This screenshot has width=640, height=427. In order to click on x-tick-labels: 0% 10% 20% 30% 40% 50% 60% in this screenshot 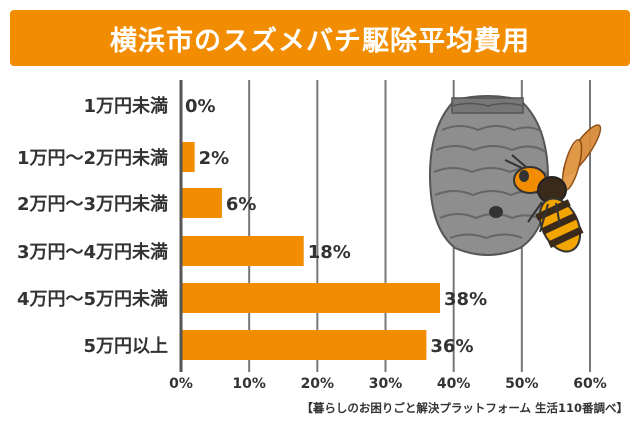, I will do `click(388, 384)`.